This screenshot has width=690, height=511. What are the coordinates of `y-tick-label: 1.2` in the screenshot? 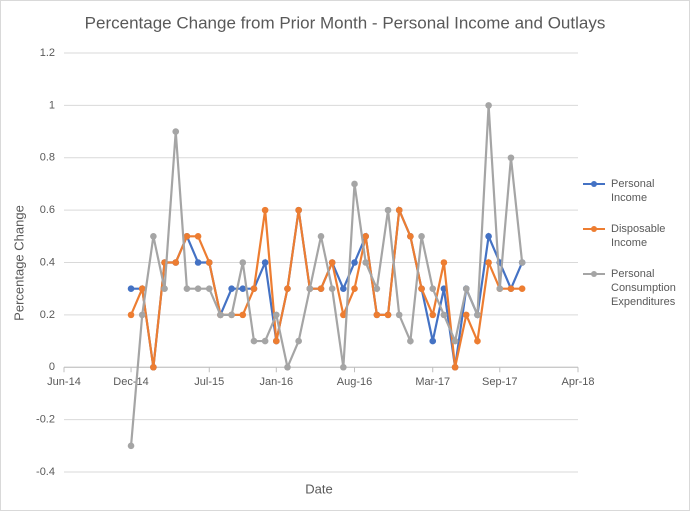 It's located at (47, 53).